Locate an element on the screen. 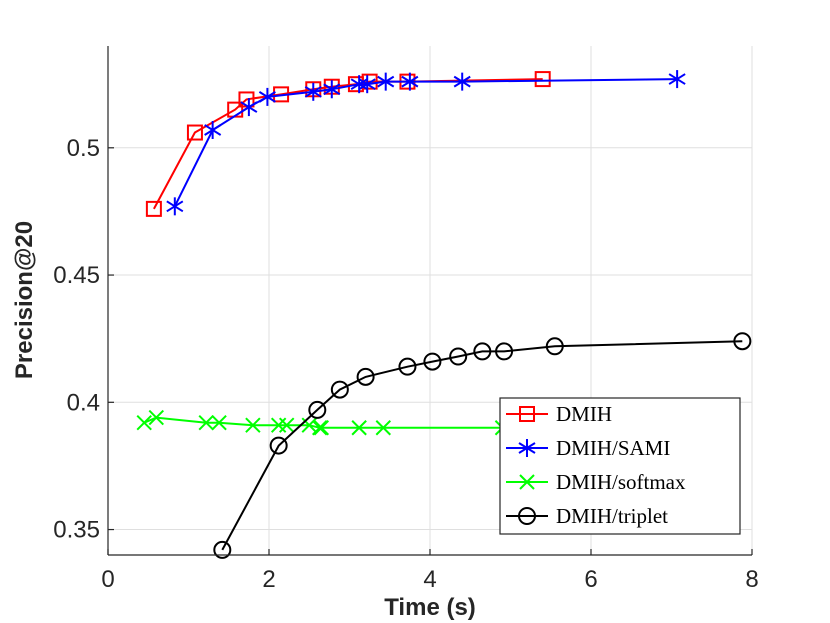 Image resolution: width=830 pixels, height=623 pixels. legend-label: DMIH/SAMI is located at coordinates (613, 448).